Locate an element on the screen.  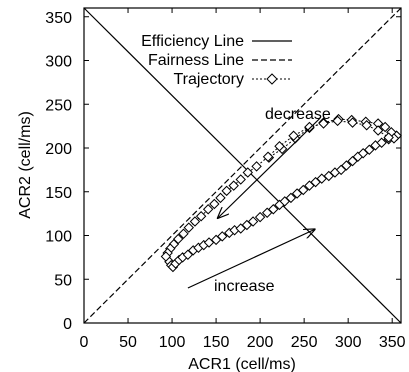
x-tick-label: 250 is located at coordinates (304, 342).